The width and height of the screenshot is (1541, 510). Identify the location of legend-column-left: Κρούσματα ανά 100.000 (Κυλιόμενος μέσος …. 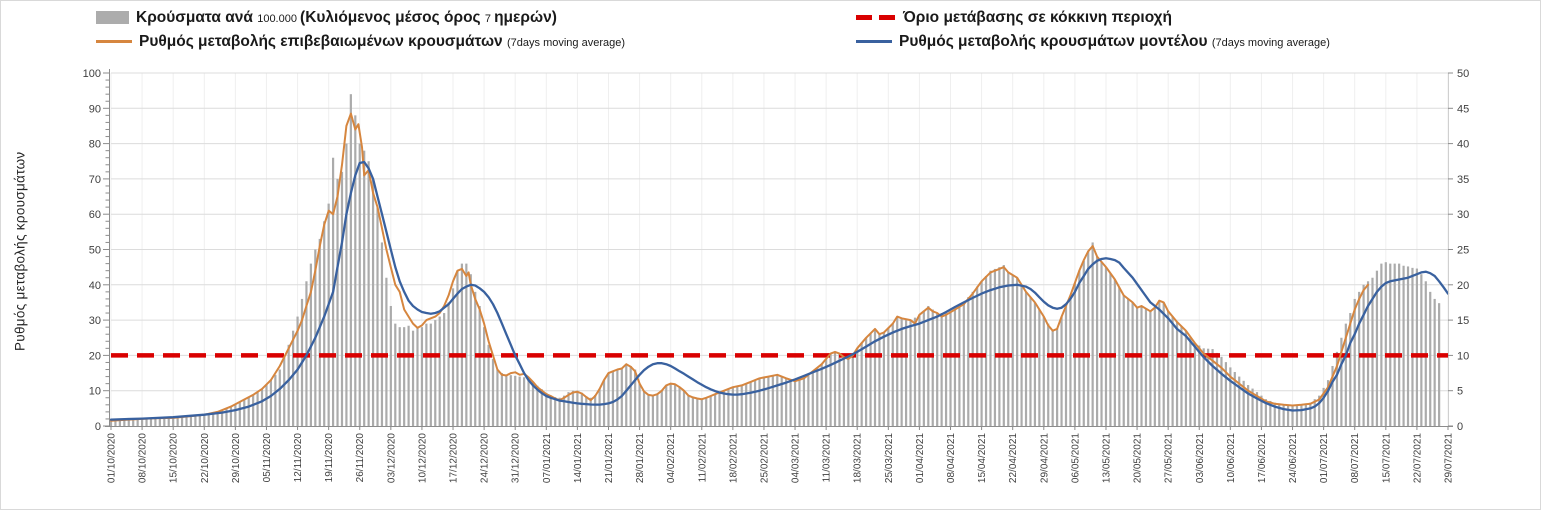
(360, 29).